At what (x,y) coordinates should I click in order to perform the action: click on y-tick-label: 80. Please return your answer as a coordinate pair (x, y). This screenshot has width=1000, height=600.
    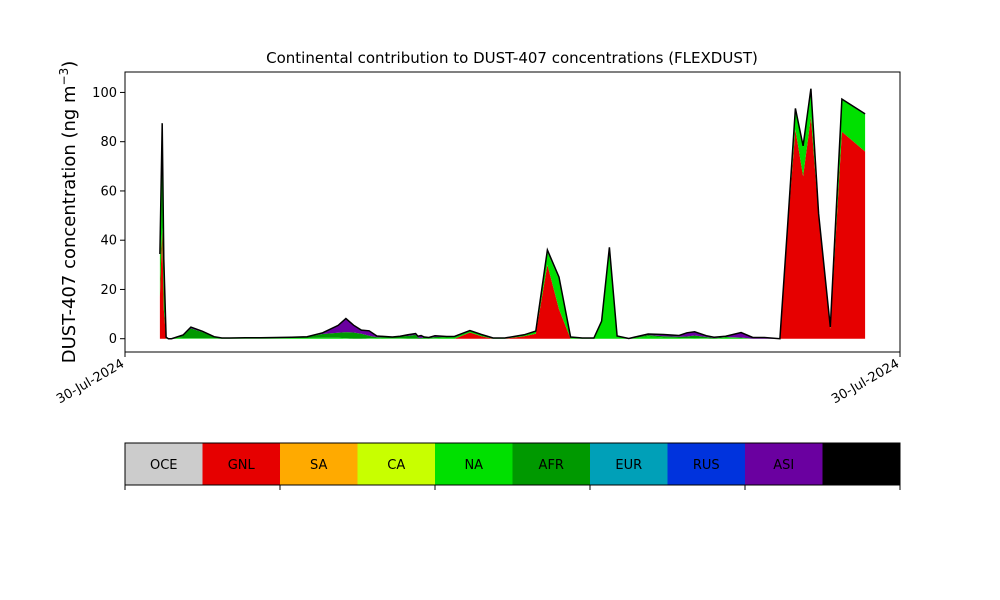
    Looking at the image, I should click on (108, 142).